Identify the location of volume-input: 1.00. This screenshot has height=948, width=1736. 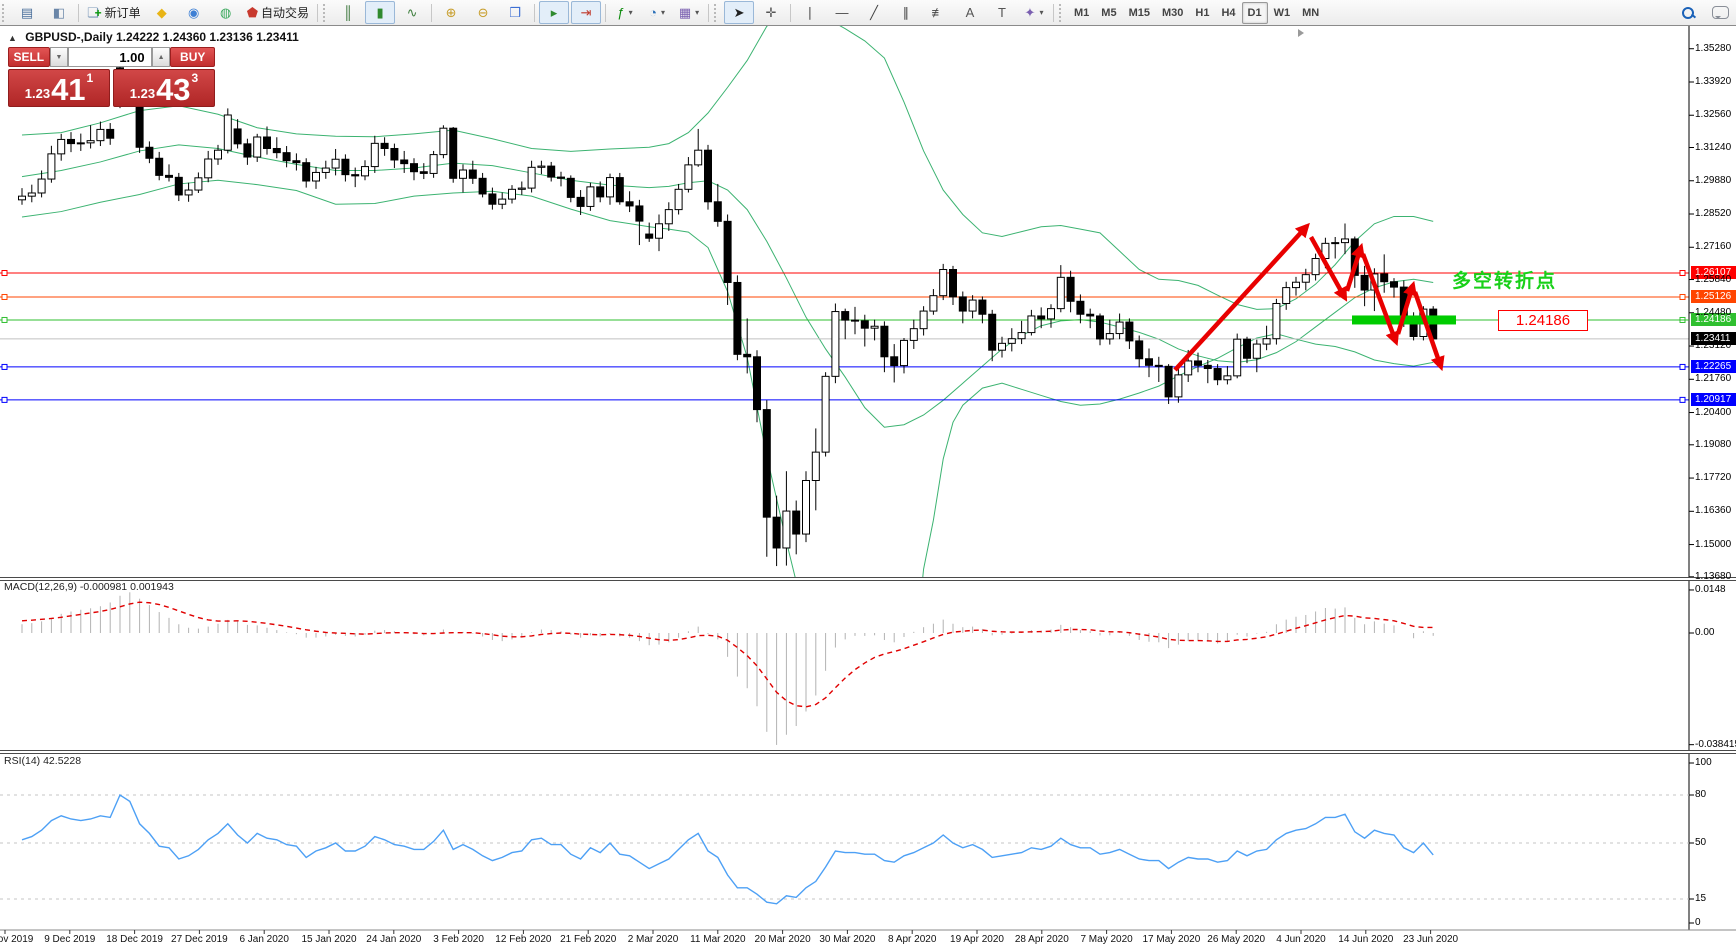
(110, 57).